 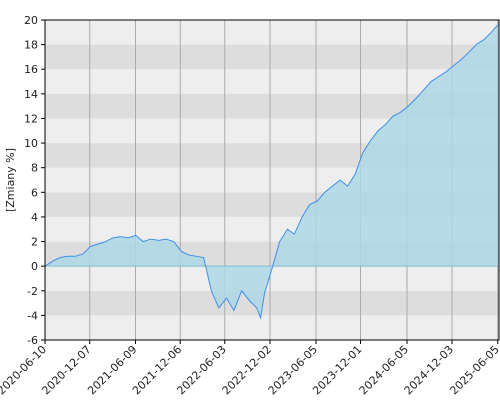 What do you see at coordinates (10, 180) in the screenshot?
I see `y-axis-label: [Zmiany %]` at bounding box center [10, 180].